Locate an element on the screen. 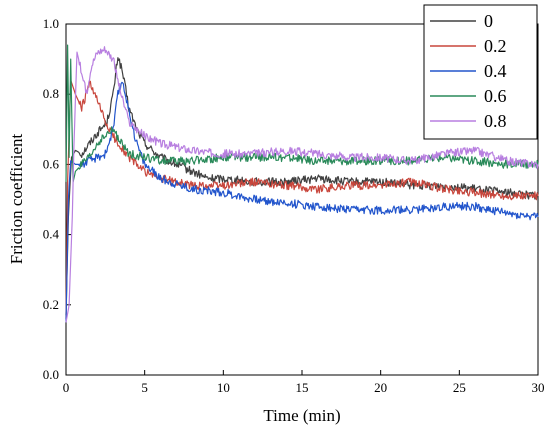 This screenshot has height=433, width=550. legend: 0 0.2 0.4 0.6 0.8 is located at coordinates (480, 72).